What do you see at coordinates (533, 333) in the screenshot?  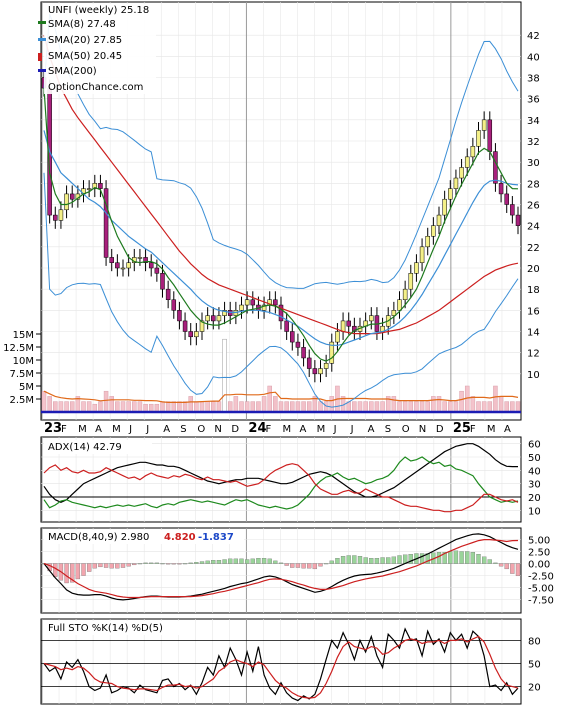 I see `price-tick-label-2: 14` at bounding box center [533, 333].